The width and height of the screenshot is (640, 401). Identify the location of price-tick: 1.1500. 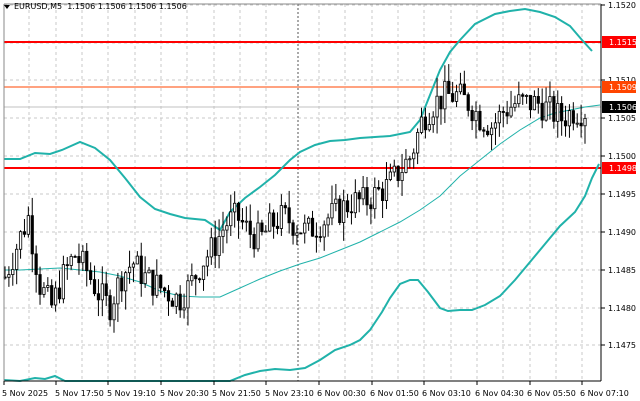
(622, 156).